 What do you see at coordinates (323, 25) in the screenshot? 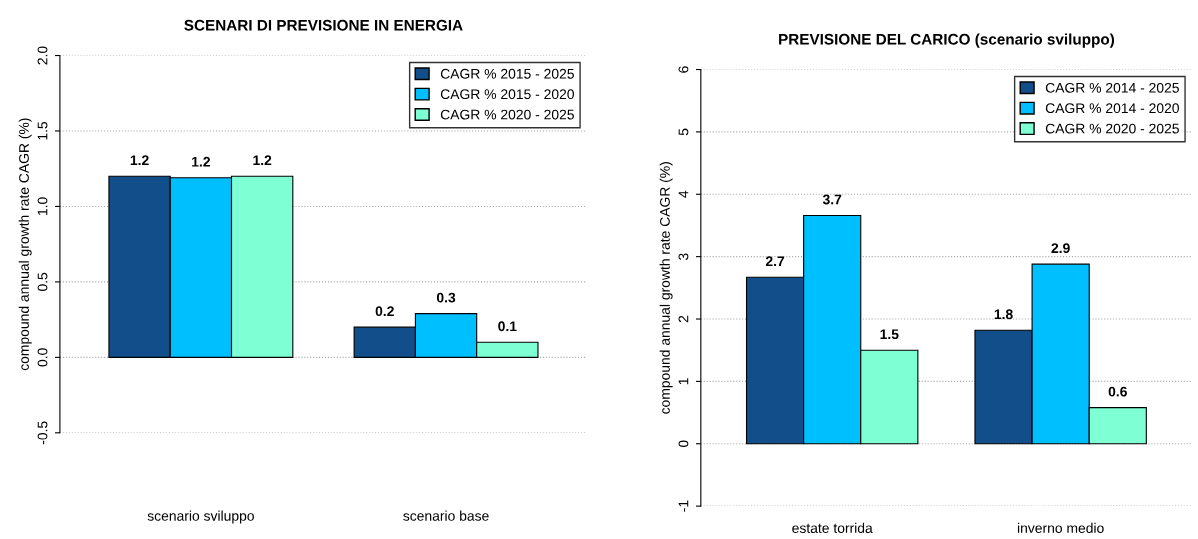
I see `chart-title: SCENARI DI PREVISIONE IN ENERGIA` at bounding box center [323, 25].